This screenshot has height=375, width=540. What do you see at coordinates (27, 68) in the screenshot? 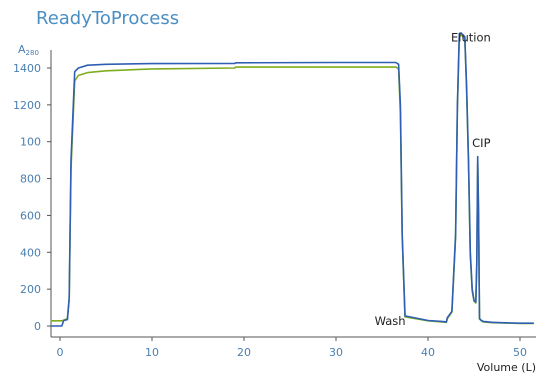
I see `y-tick-label: 1400` at bounding box center [27, 68].